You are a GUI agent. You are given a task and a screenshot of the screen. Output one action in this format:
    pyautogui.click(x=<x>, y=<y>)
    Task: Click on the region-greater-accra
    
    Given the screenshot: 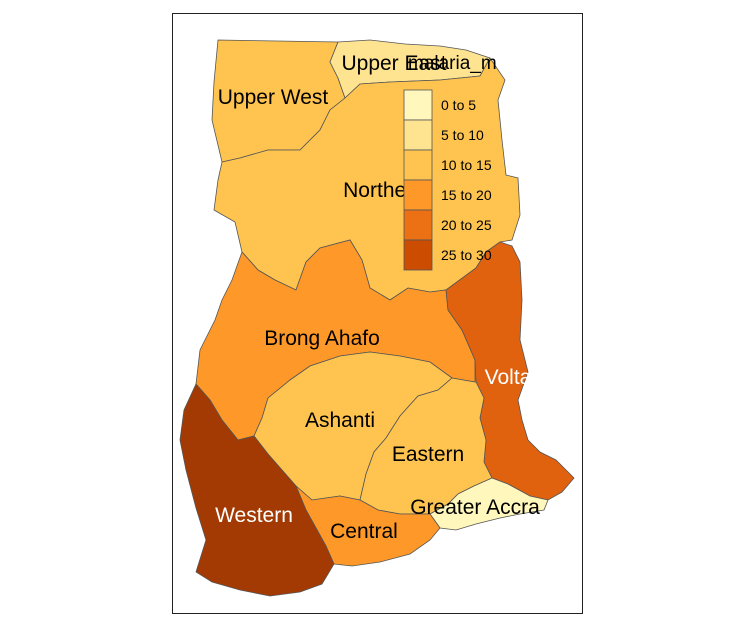 What is the action you would take?
    pyautogui.click(x=489, y=504)
    